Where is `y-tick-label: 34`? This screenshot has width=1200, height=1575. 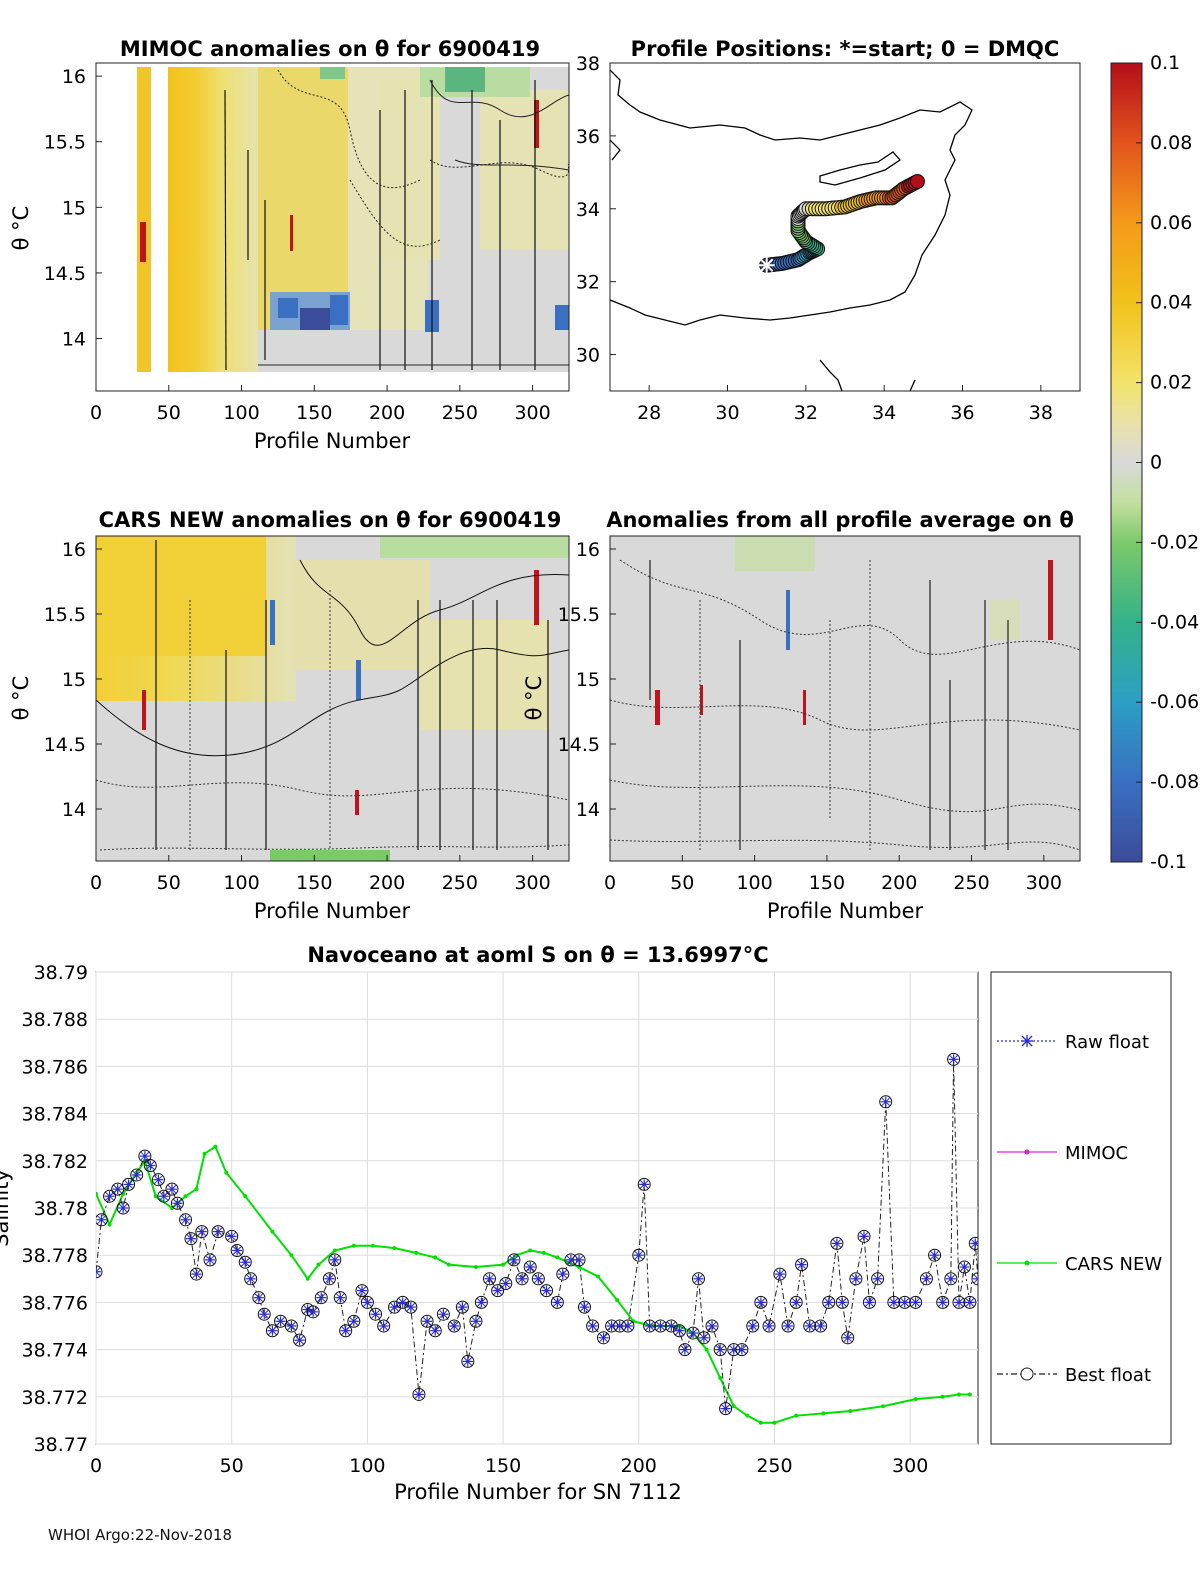
y-tick-label: 34 is located at coordinates (588, 210).